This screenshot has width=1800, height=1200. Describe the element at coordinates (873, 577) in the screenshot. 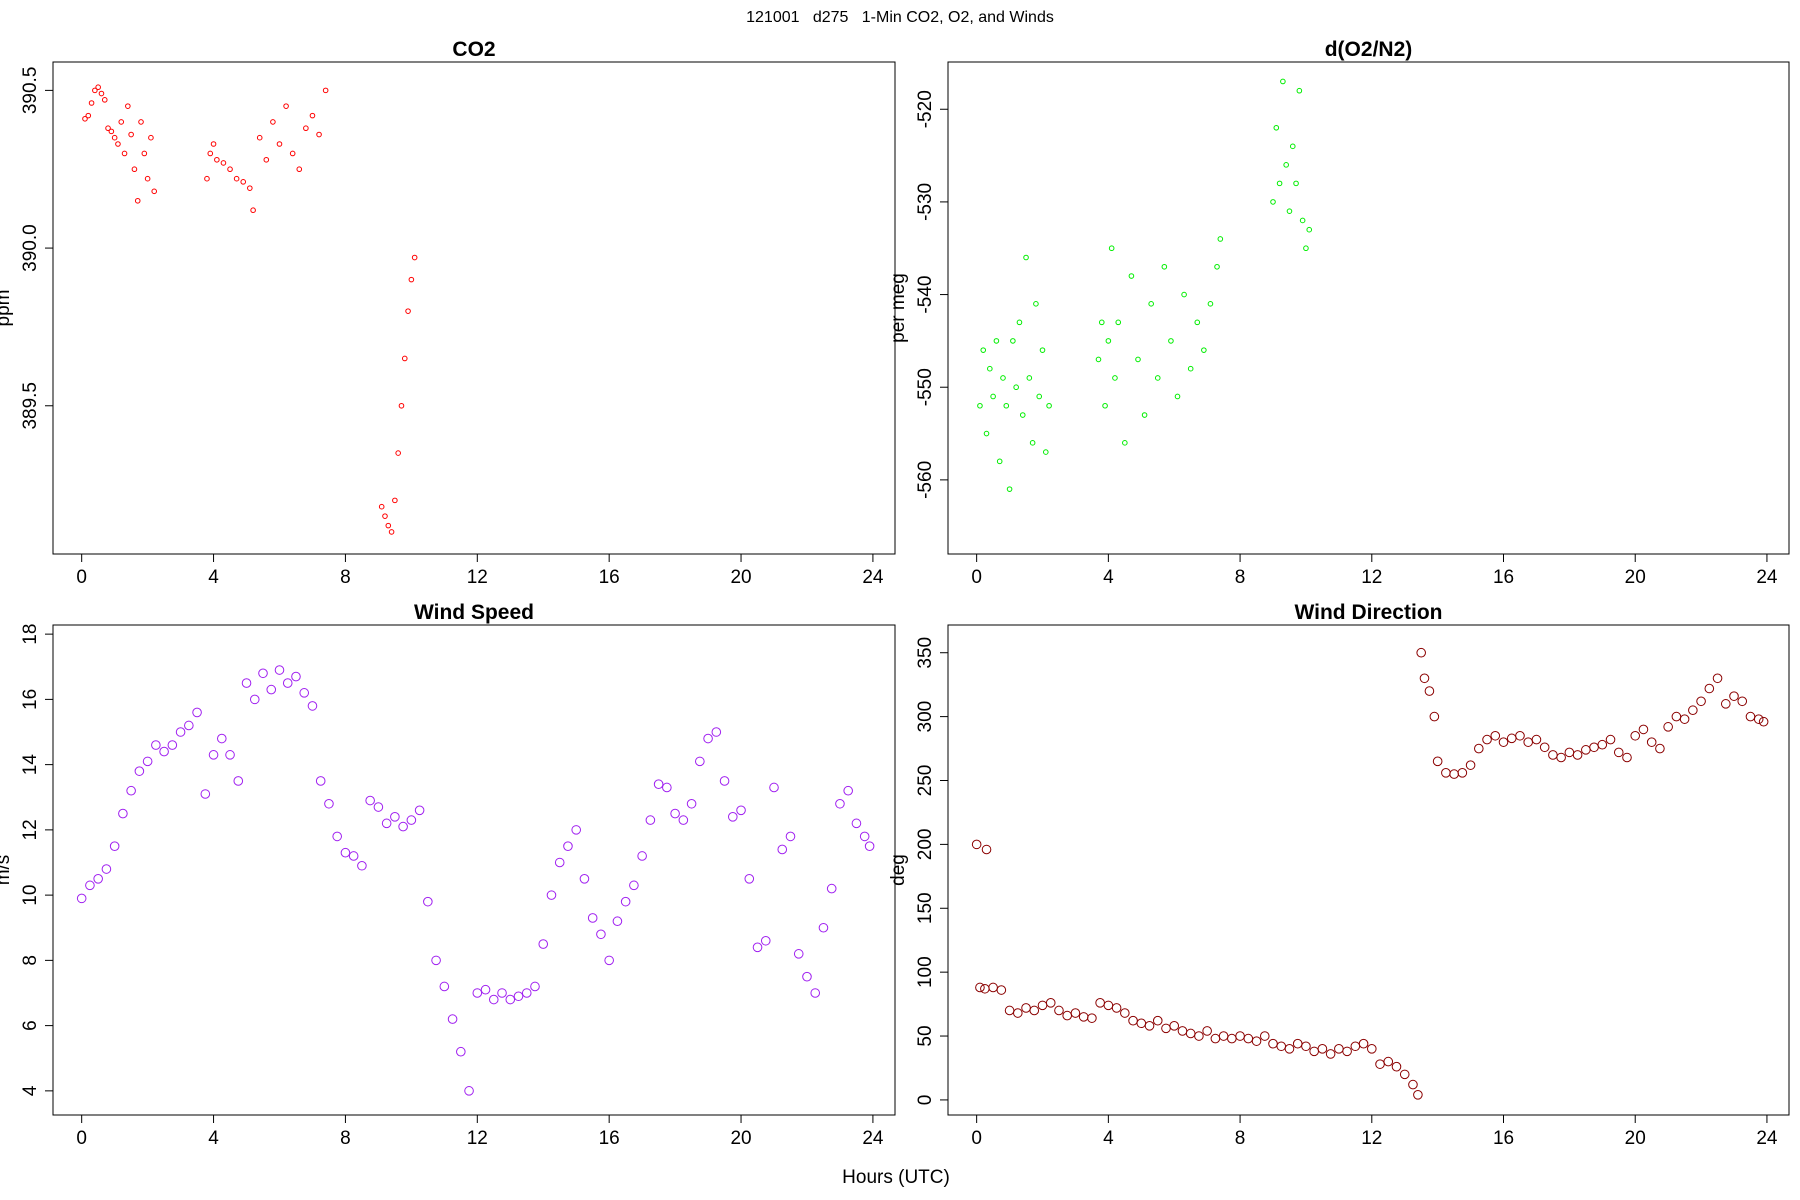

I see `x-tick-label: 24` at that location.